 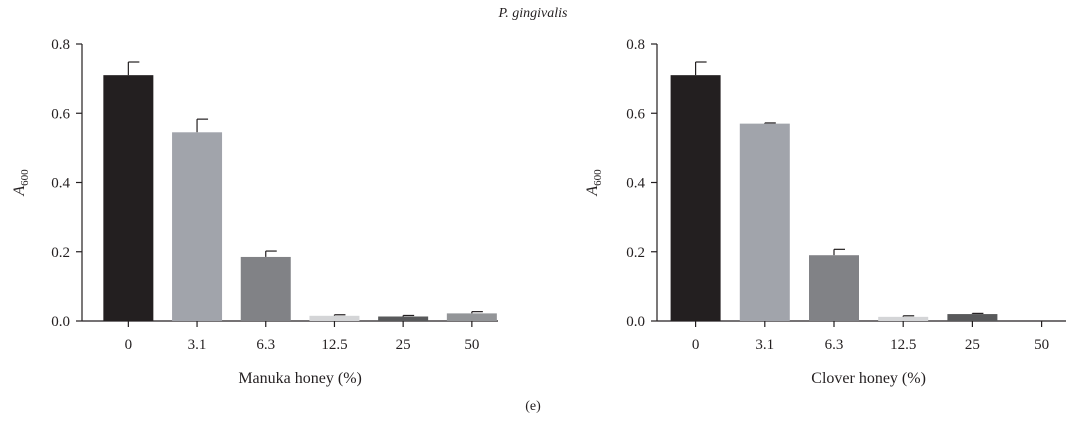 What do you see at coordinates (300, 378) in the screenshot?
I see `x-axis-label: Manuka honey (%)` at bounding box center [300, 378].